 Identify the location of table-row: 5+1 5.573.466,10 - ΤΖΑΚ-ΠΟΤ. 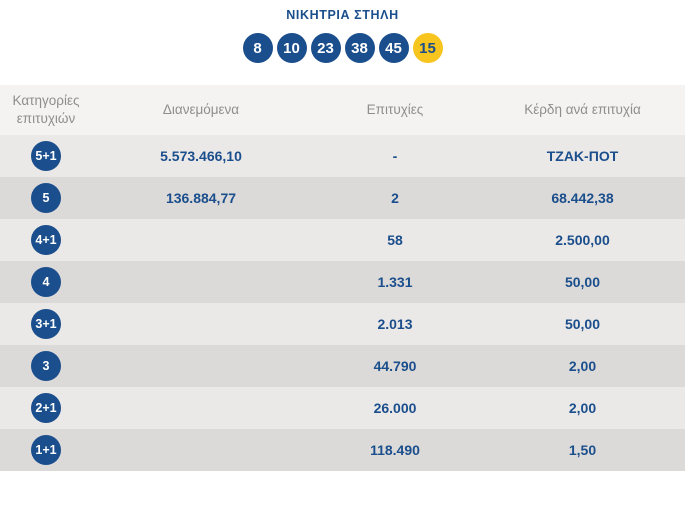
(342, 156).